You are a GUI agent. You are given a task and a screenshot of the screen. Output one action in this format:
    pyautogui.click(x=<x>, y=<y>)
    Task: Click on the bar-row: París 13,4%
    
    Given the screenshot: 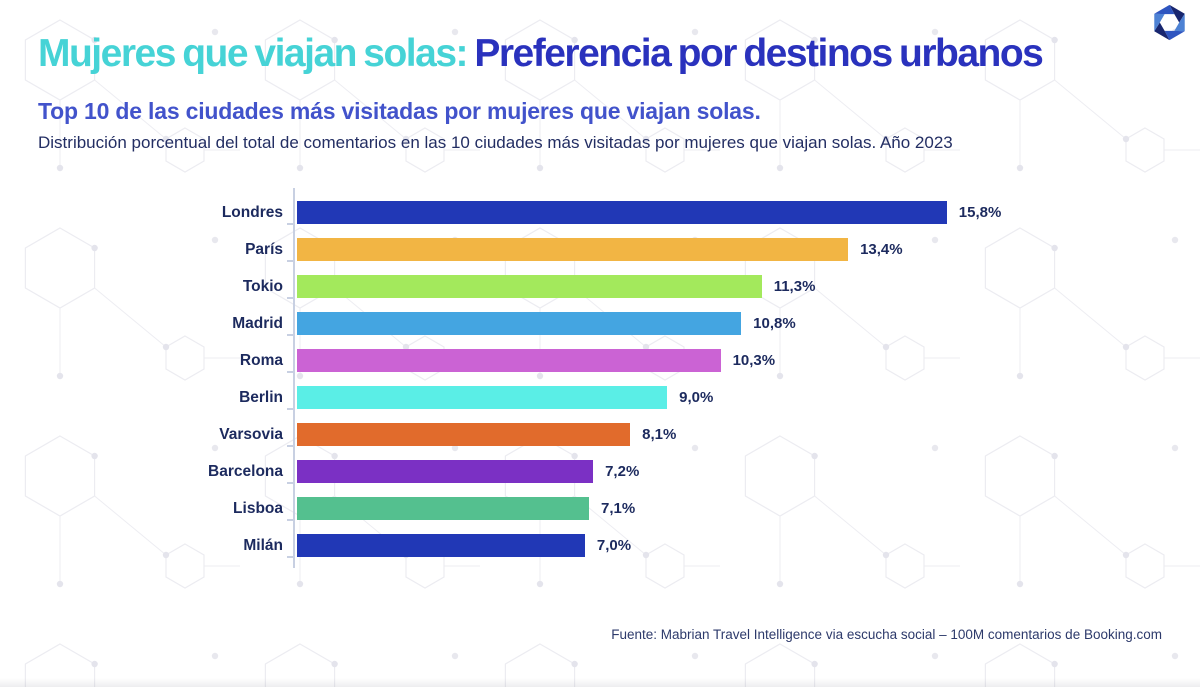 What is the action you would take?
    pyautogui.click(x=533, y=249)
    